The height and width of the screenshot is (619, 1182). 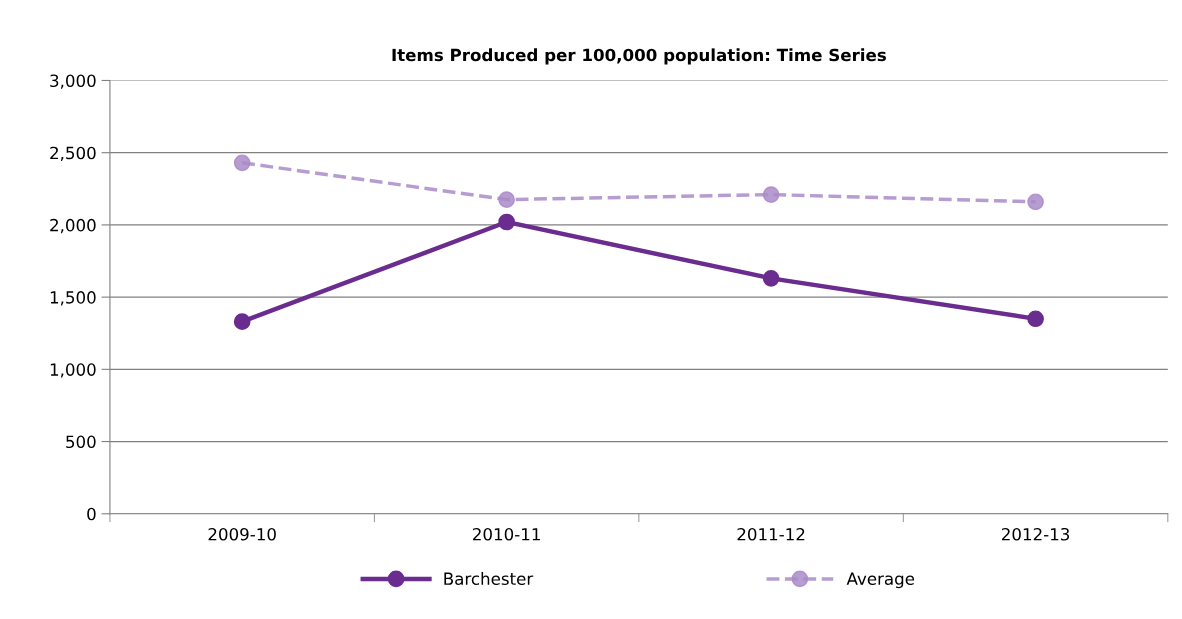 I want to click on y-tick-label: 0, so click(x=91, y=514).